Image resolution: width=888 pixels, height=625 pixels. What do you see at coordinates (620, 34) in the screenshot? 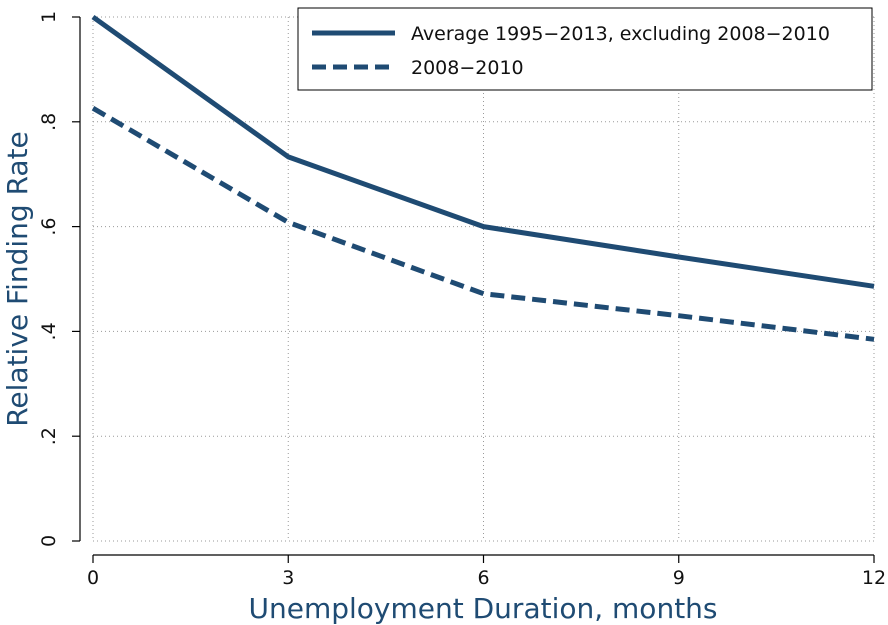
I see `legend-label-average: Average 1995−2013, excluding 2008−2010` at bounding box center [620, 34].